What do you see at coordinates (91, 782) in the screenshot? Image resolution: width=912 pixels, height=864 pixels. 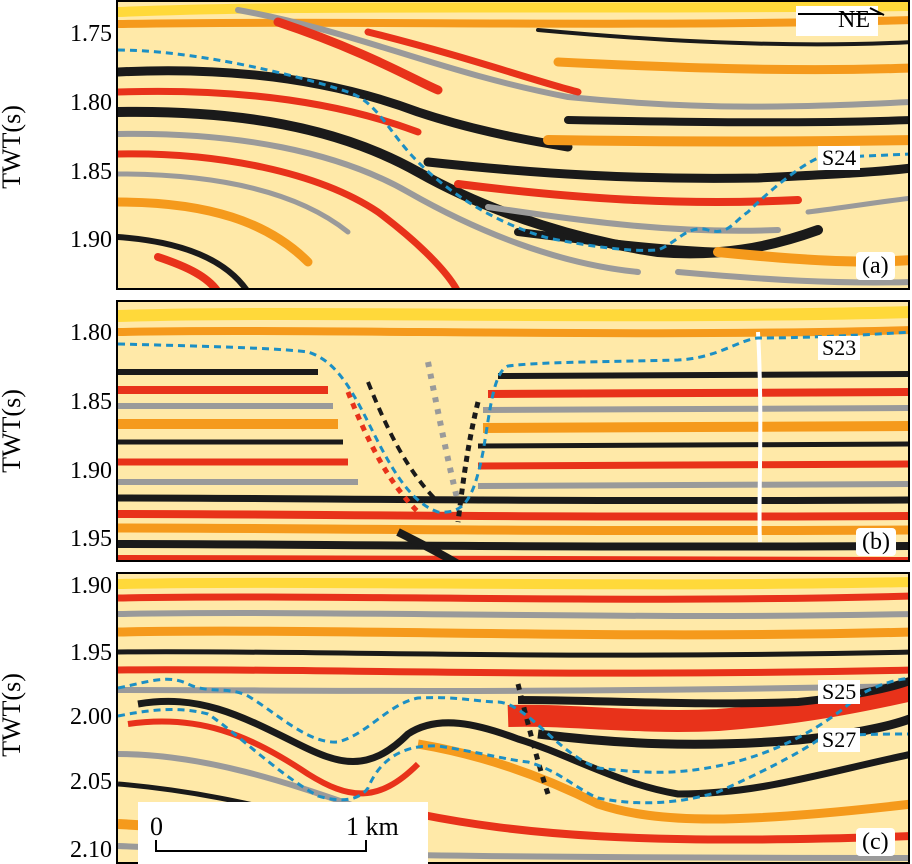 I see `y-tick-label: 2.05` at bounding box center [91, 782].